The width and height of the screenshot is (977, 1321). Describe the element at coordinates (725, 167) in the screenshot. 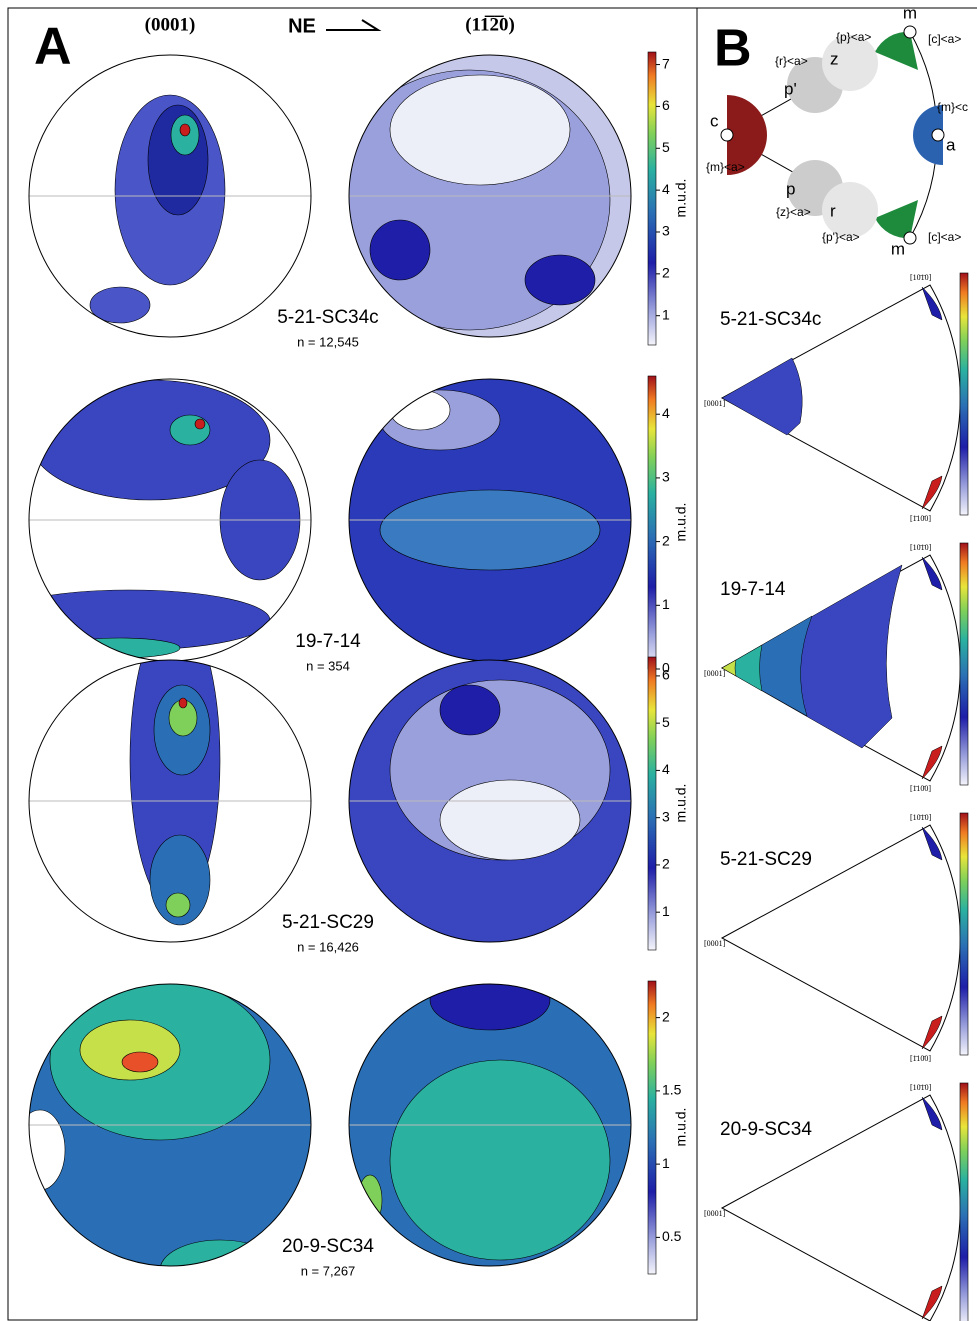

I see `key-label: {m}<a>` at that location.